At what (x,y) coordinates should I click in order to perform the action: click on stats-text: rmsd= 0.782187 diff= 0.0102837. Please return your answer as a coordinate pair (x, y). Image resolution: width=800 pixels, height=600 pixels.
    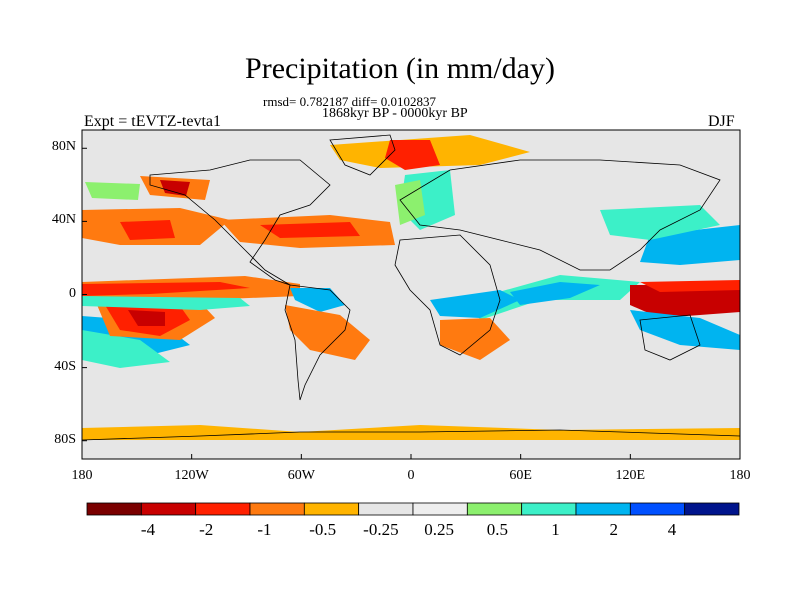
    Looking at the image, I should click on (349, 101).